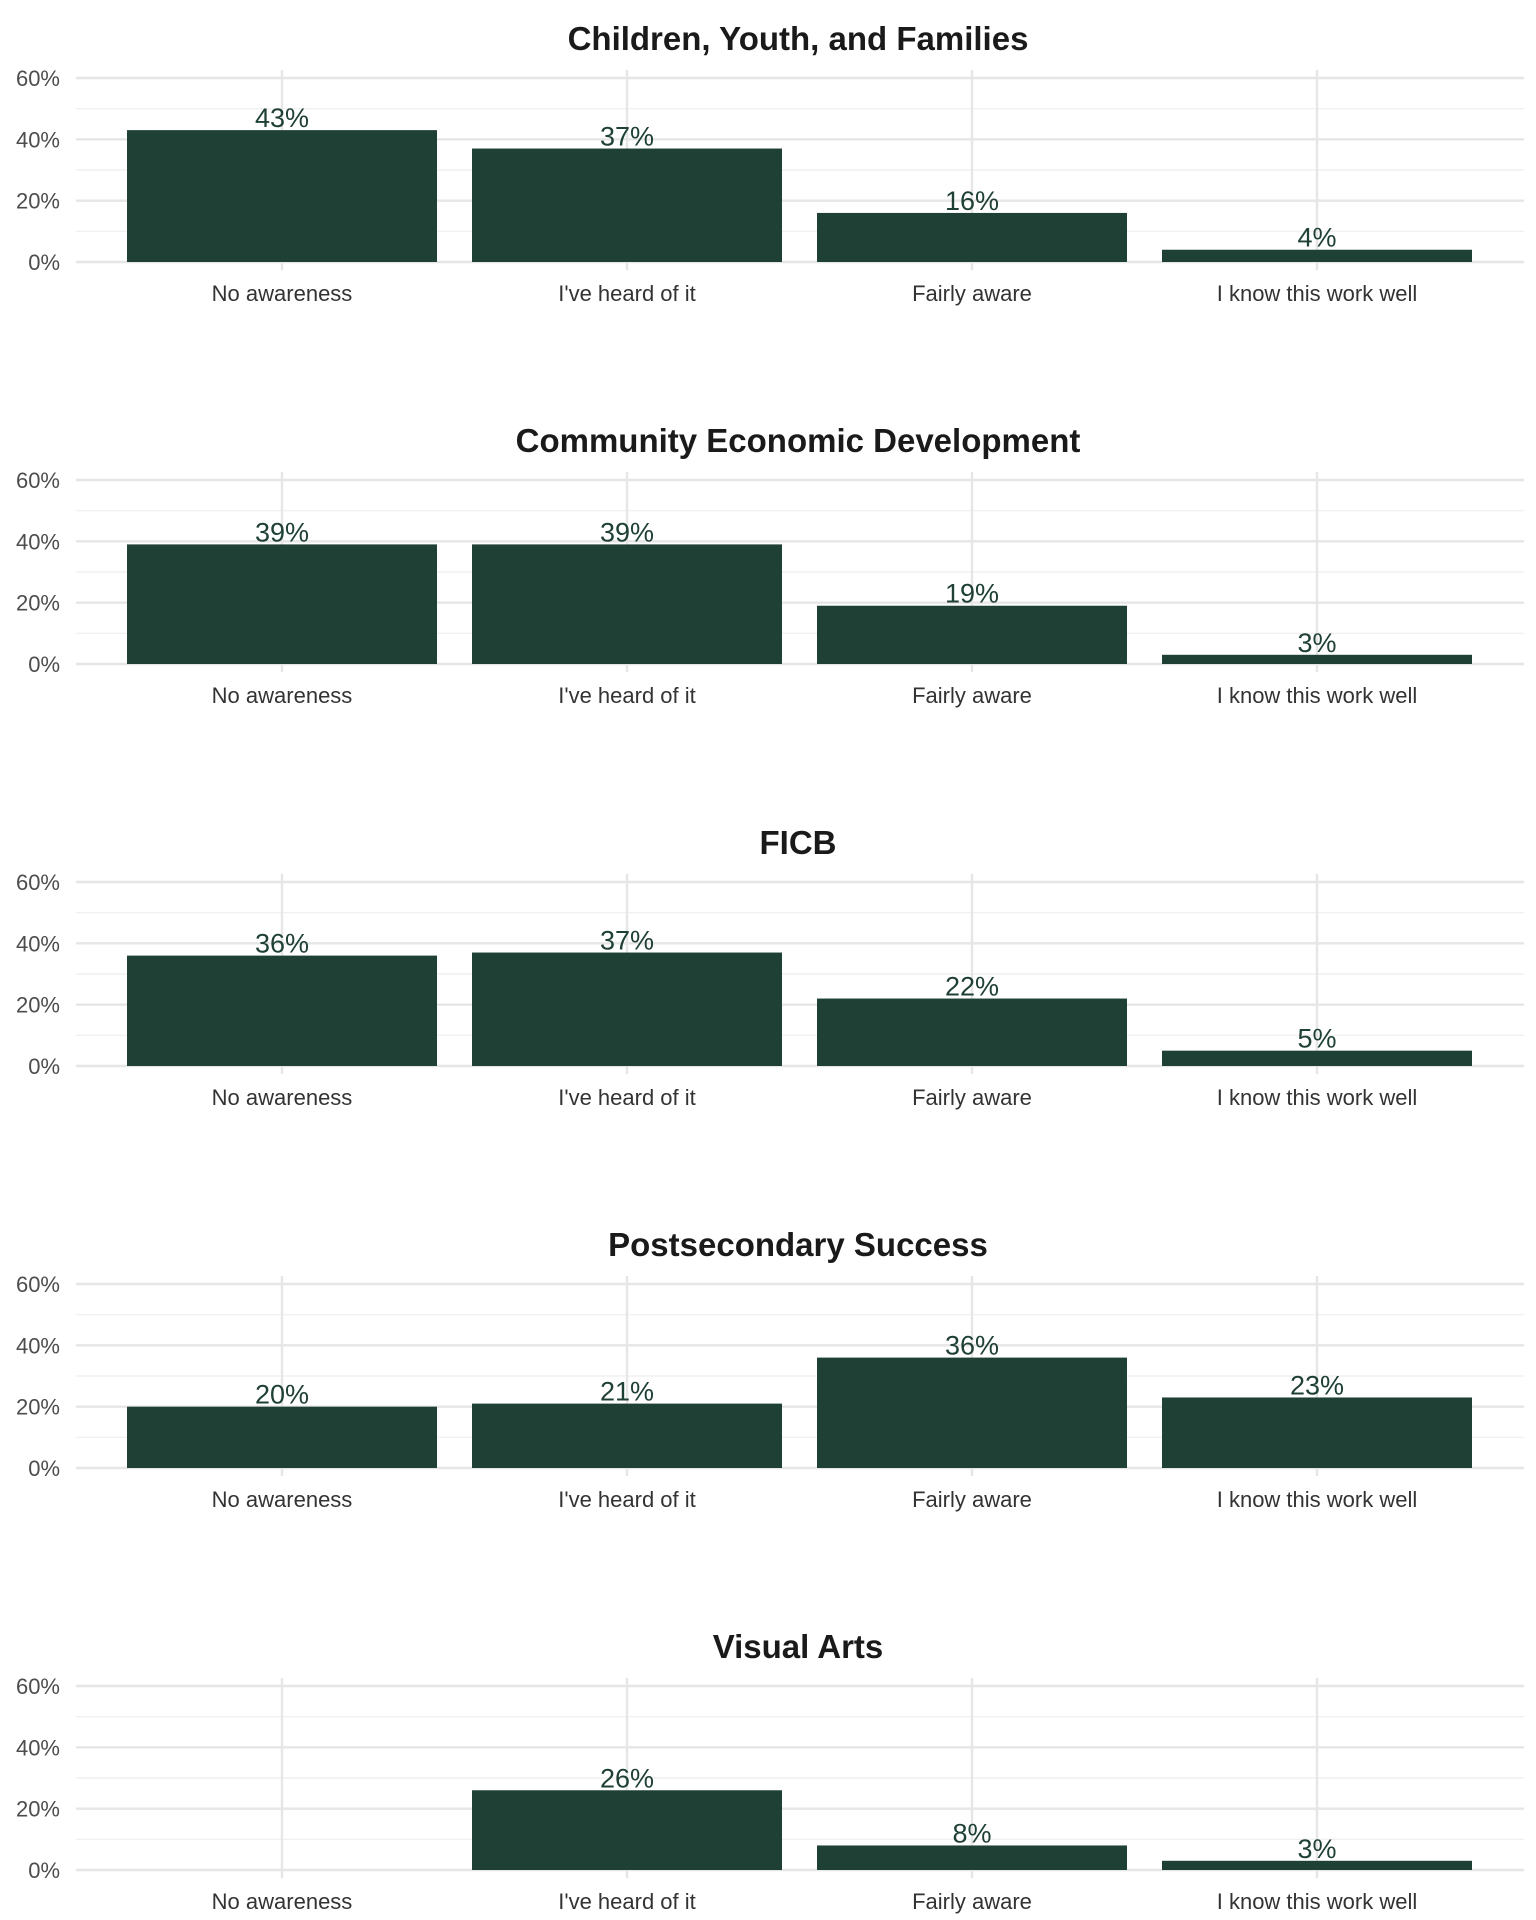 The image size is (1536, 1920). What do you see at coordinates (971, 1833) in the screenshot?
I see `data-label: 8%` at bounding box center [971, 1833].